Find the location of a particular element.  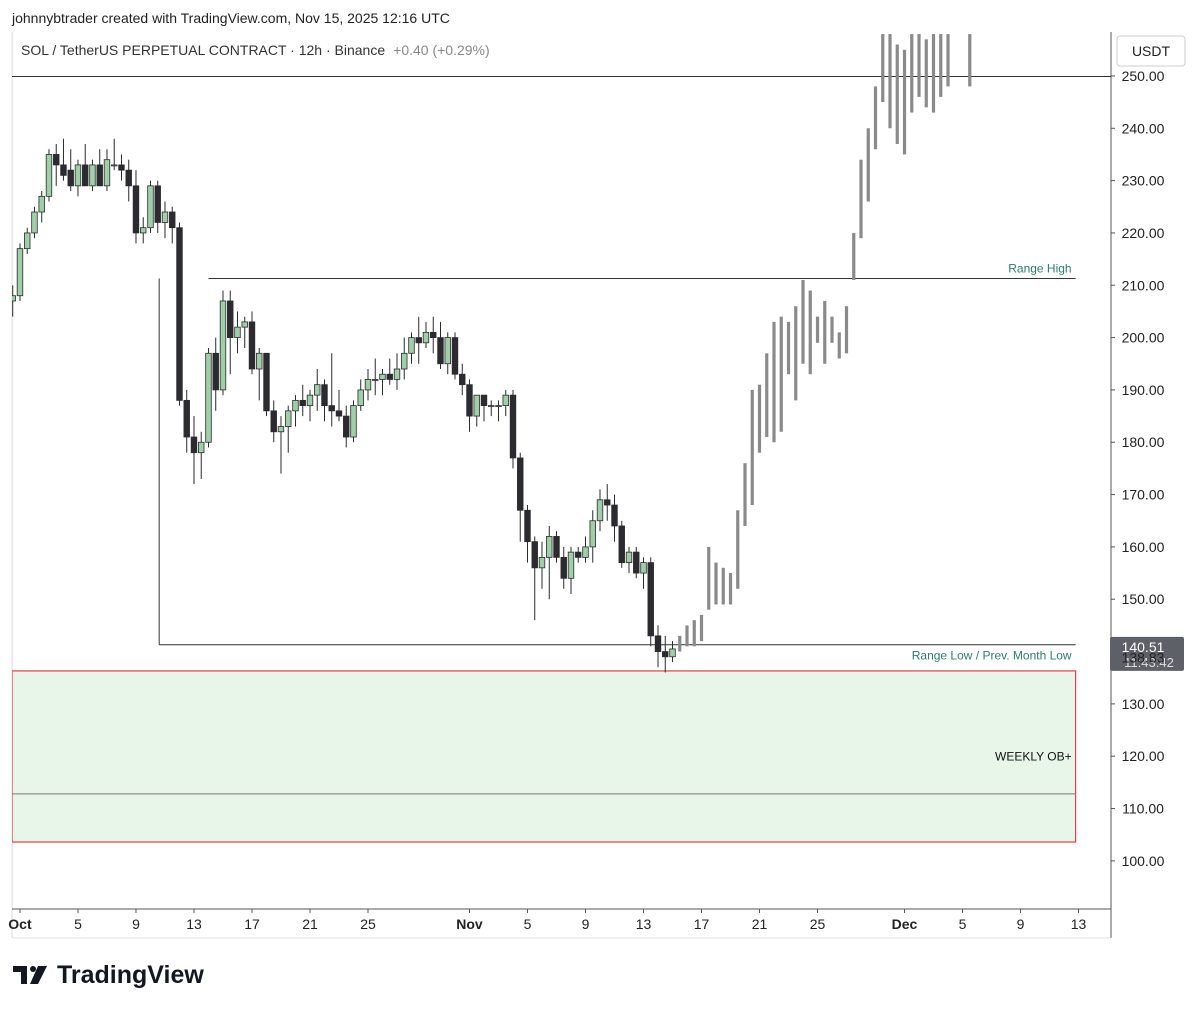

currency-box is located at coordinates (1151, 51).